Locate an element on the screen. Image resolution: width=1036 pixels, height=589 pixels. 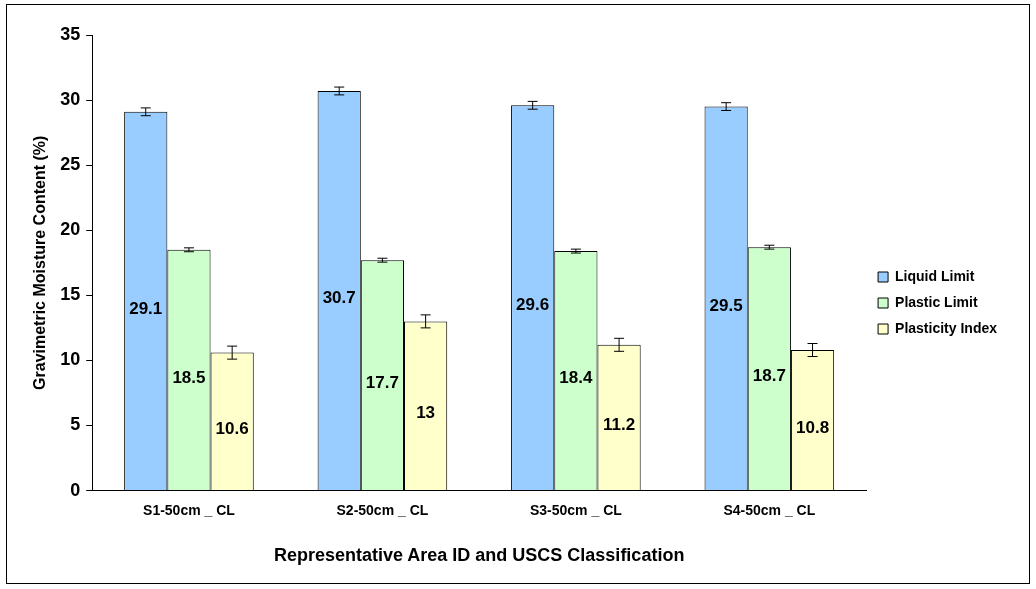
y-tick-label: 20 is located at coordinates (70, 229).